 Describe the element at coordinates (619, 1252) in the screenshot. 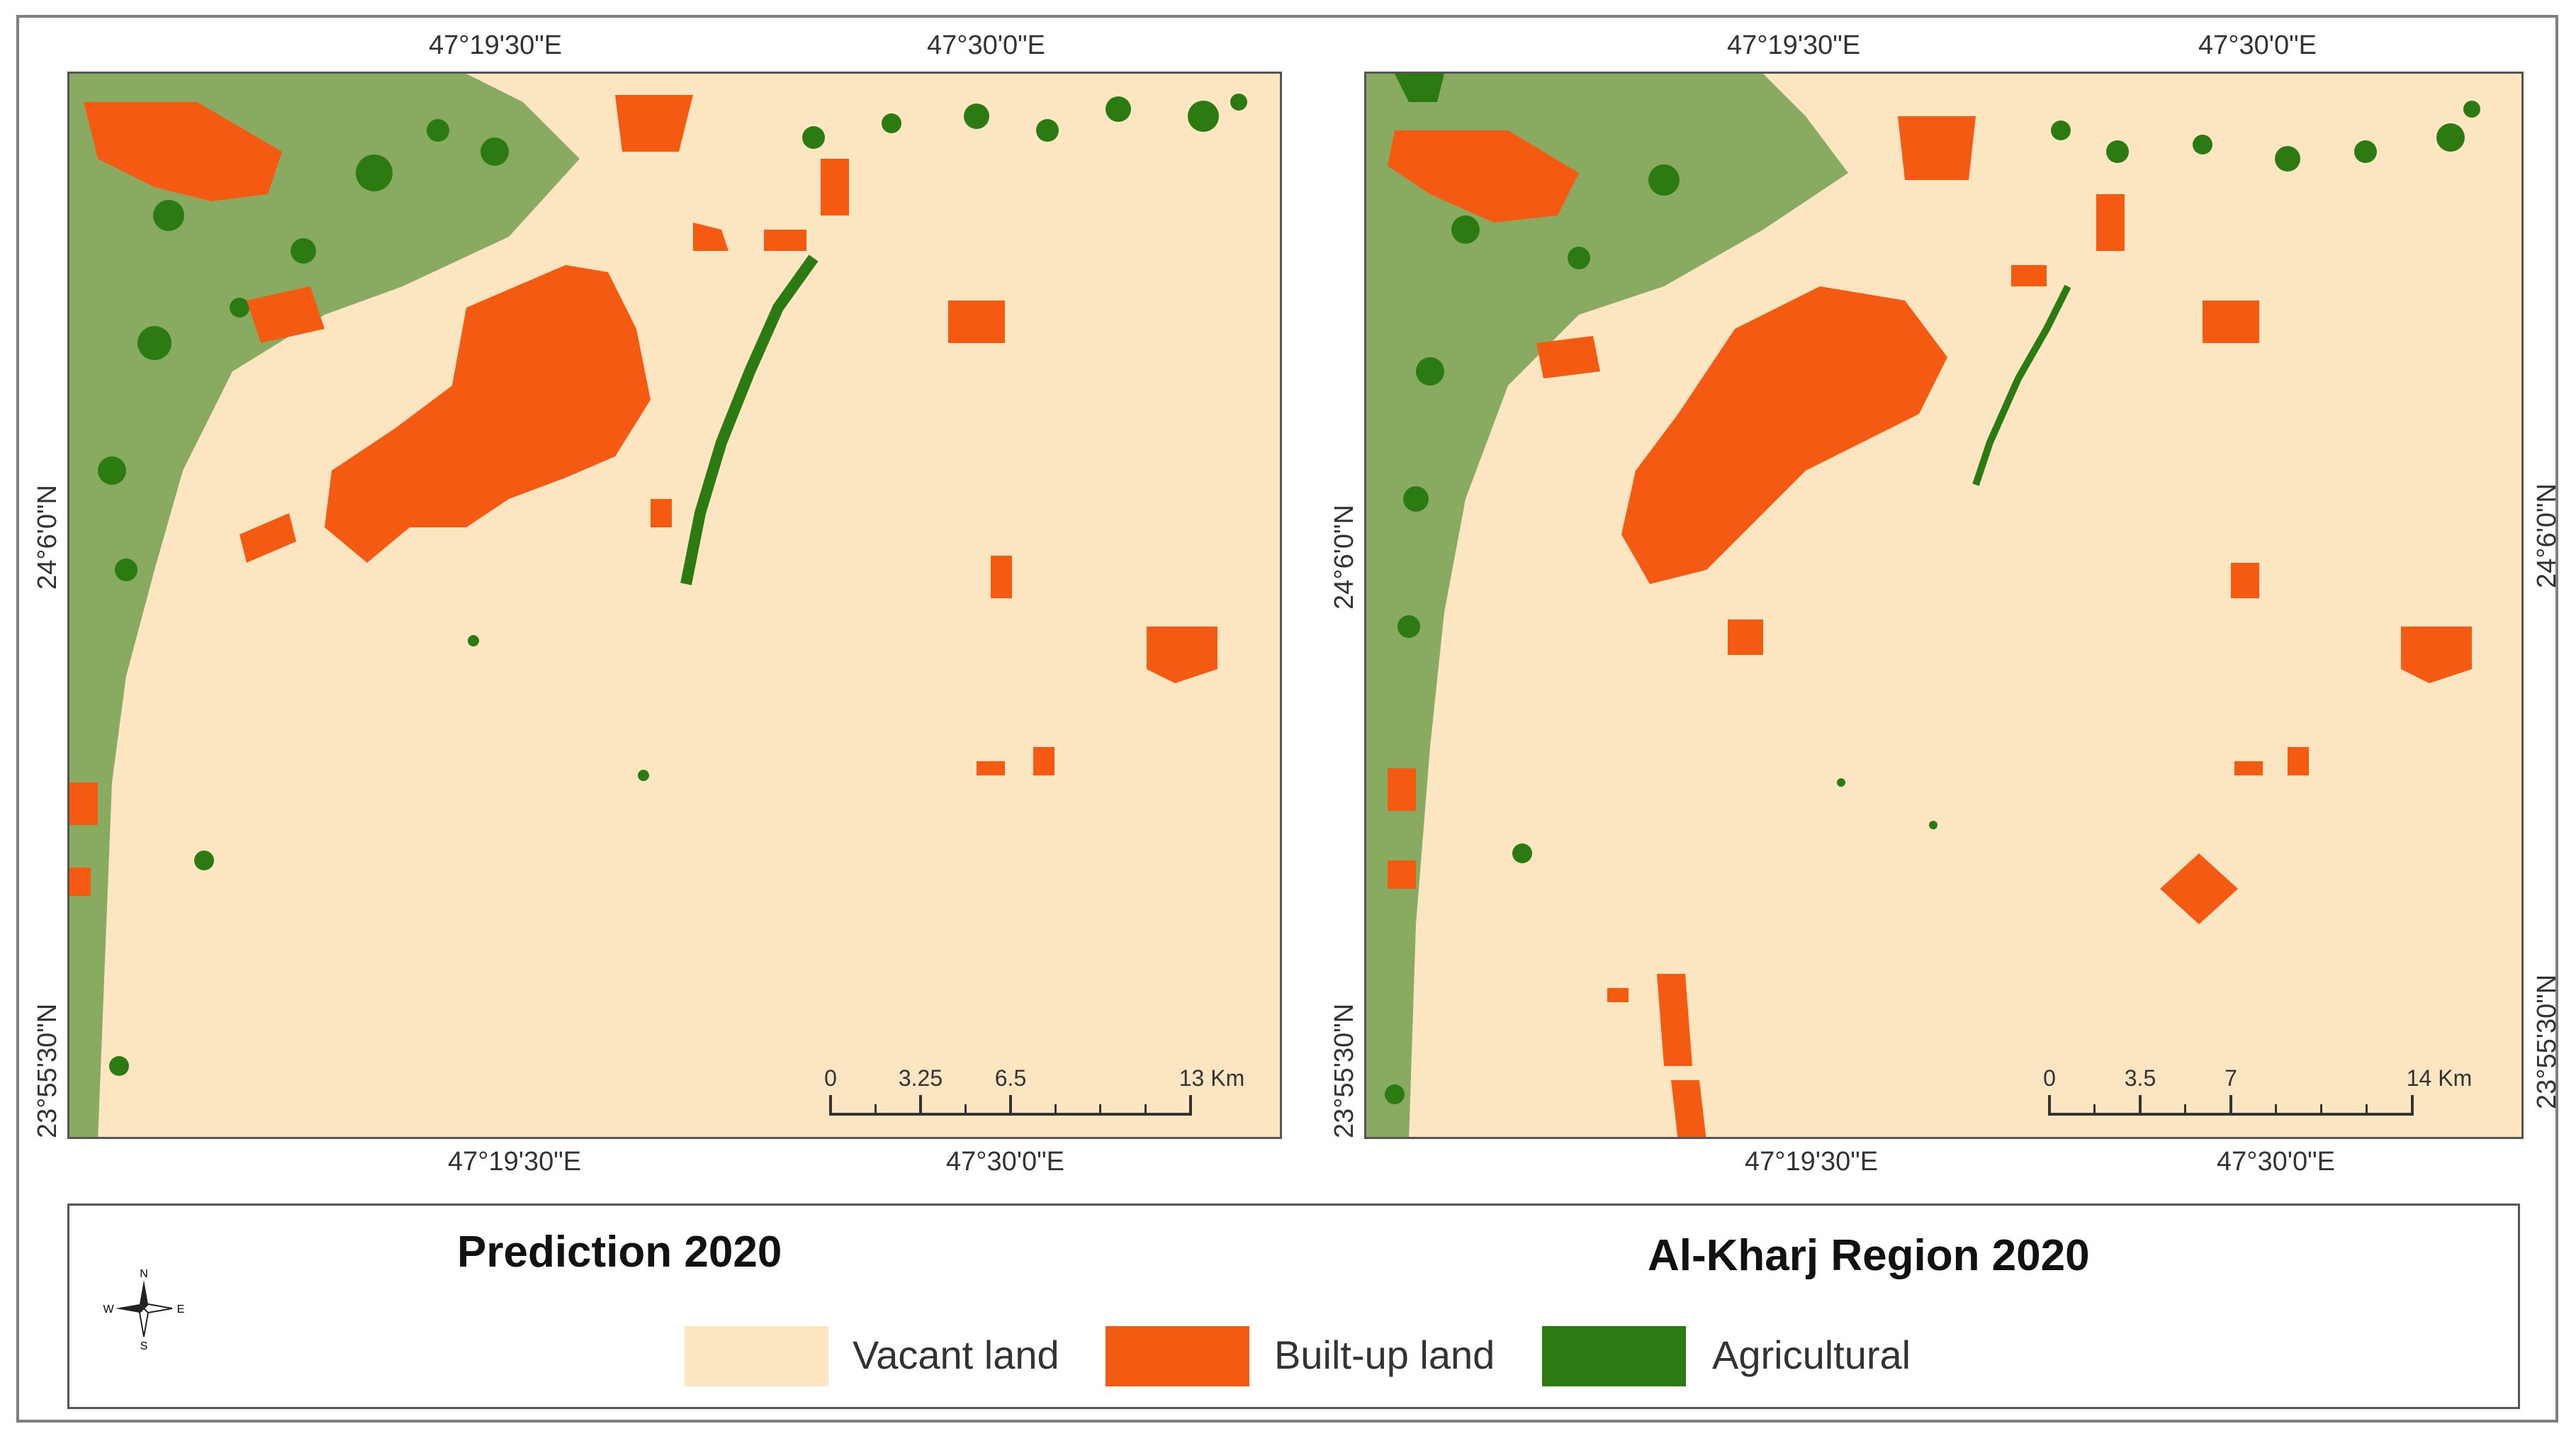

I see `left-panel-title: Prediction 2020` at that location.